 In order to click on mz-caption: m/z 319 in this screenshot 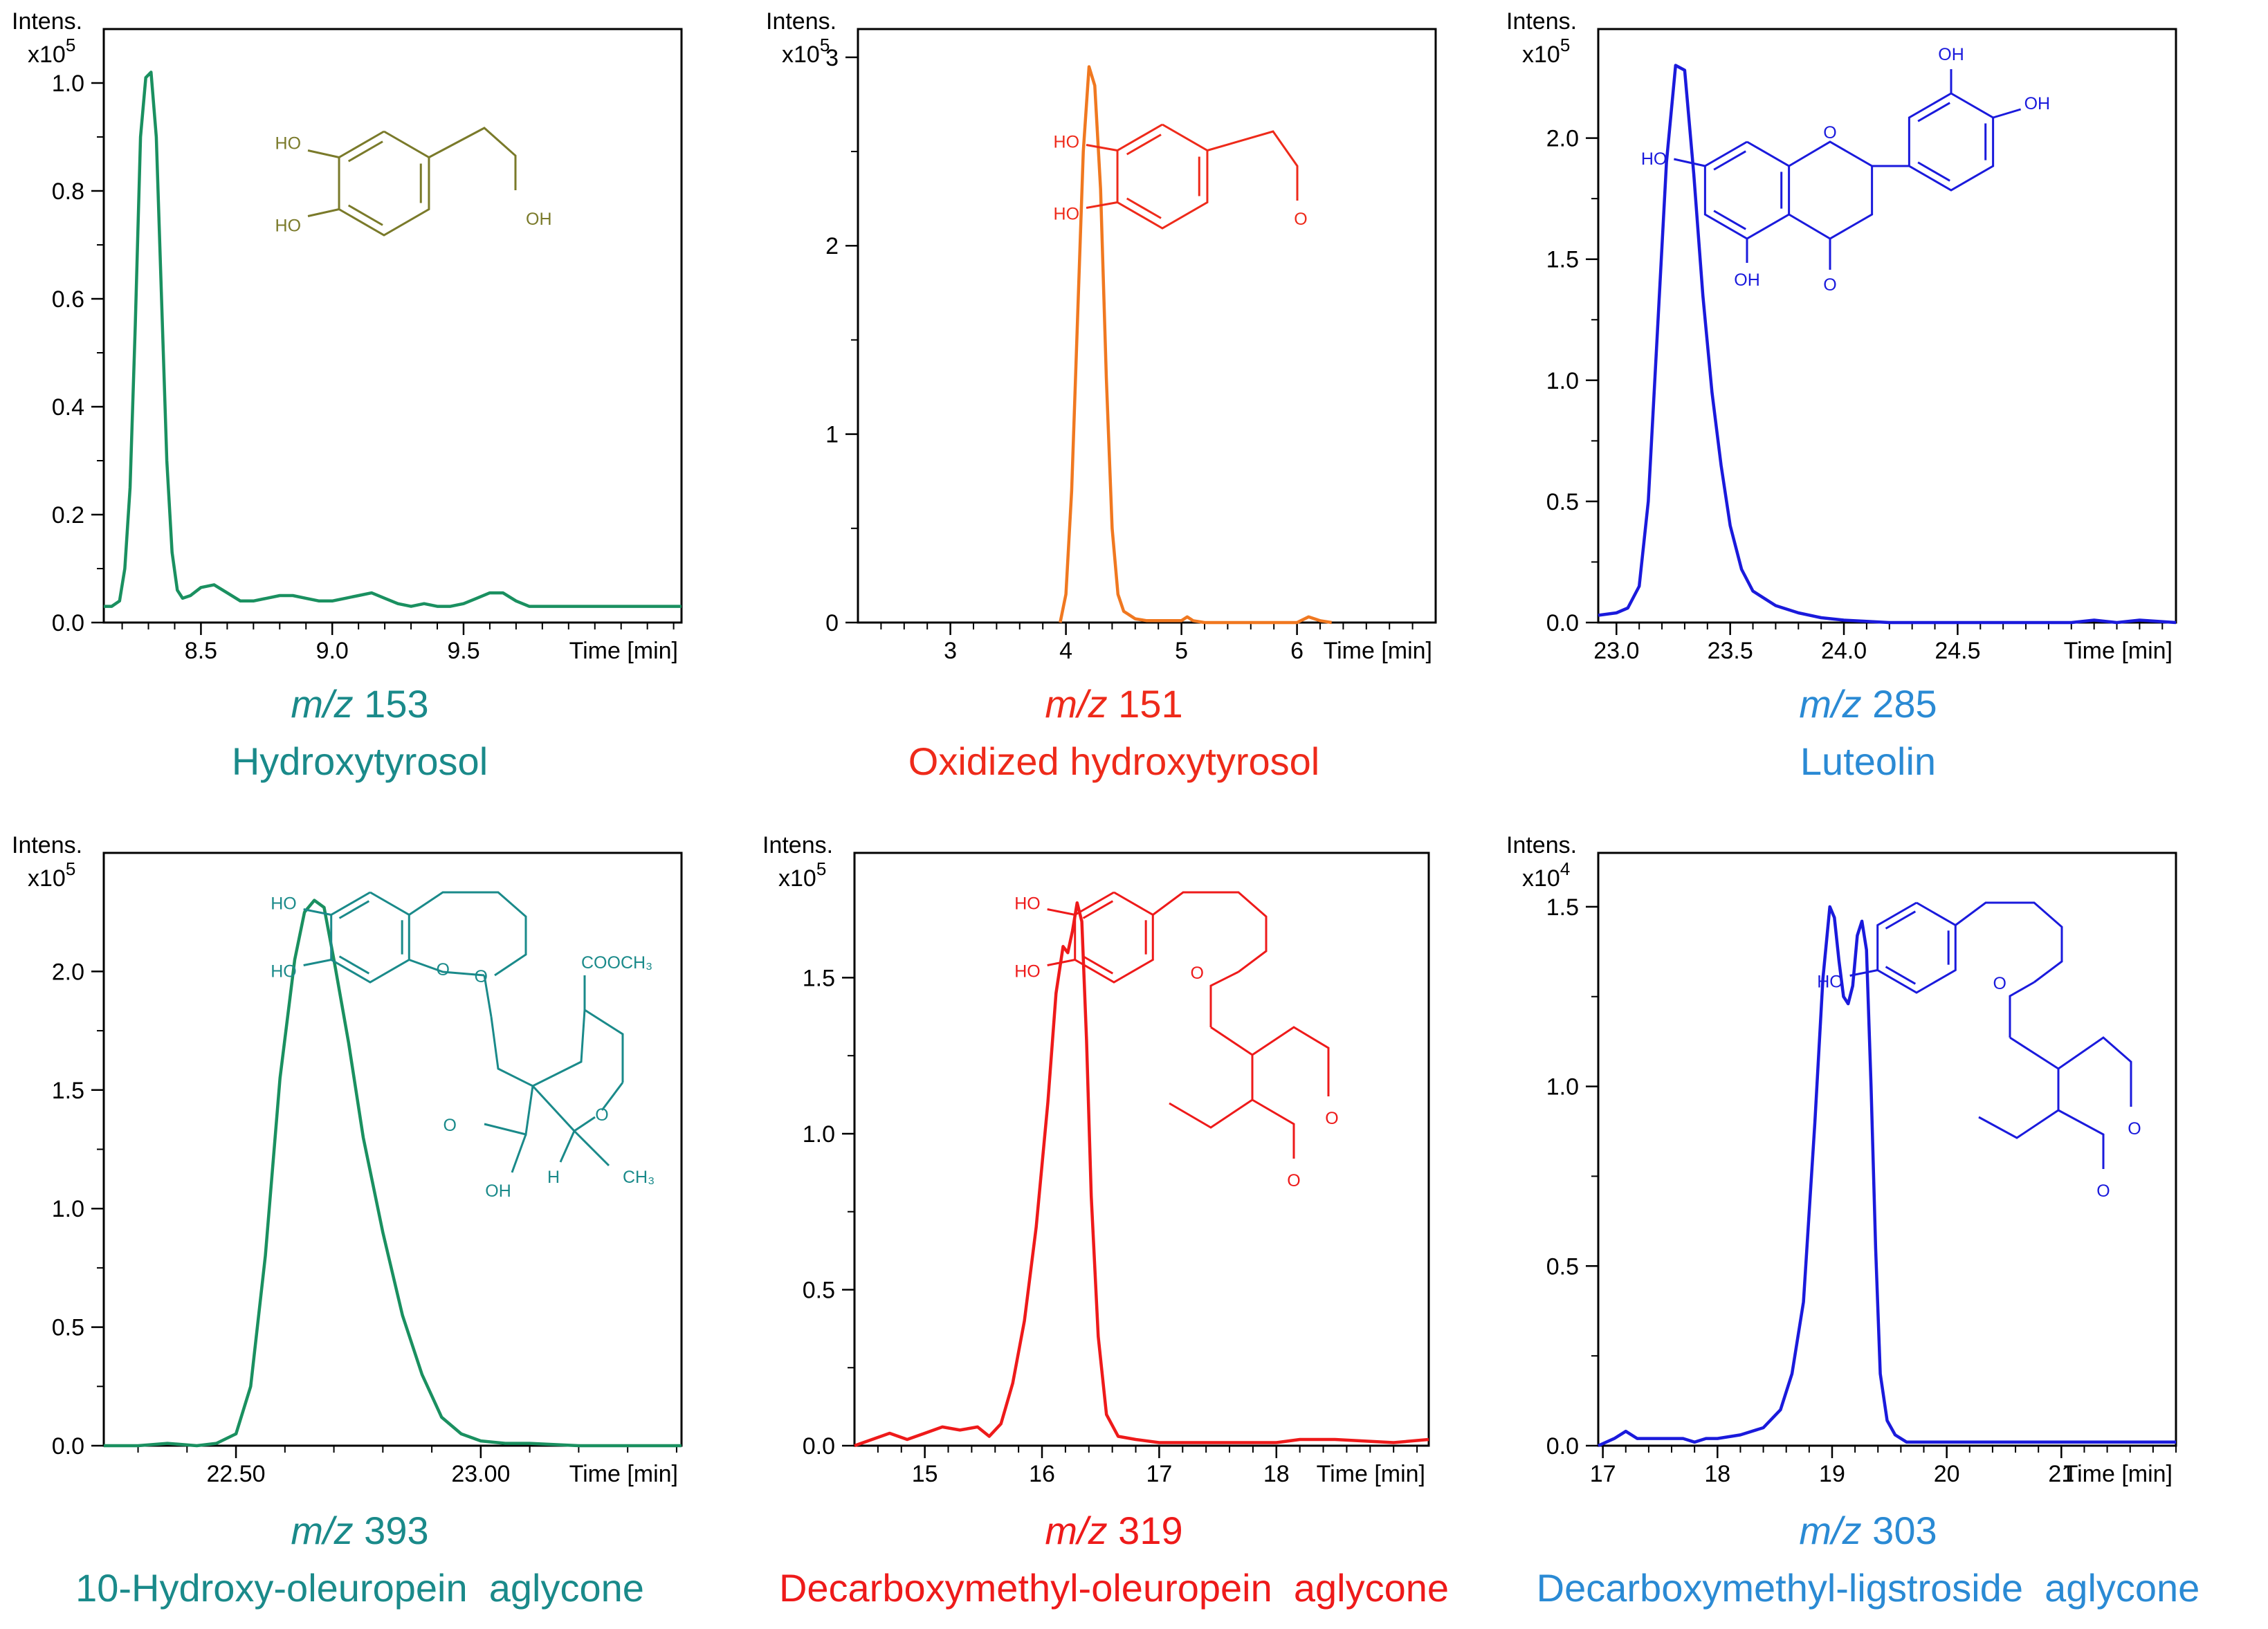, I will do `click(1114, 1530)`.